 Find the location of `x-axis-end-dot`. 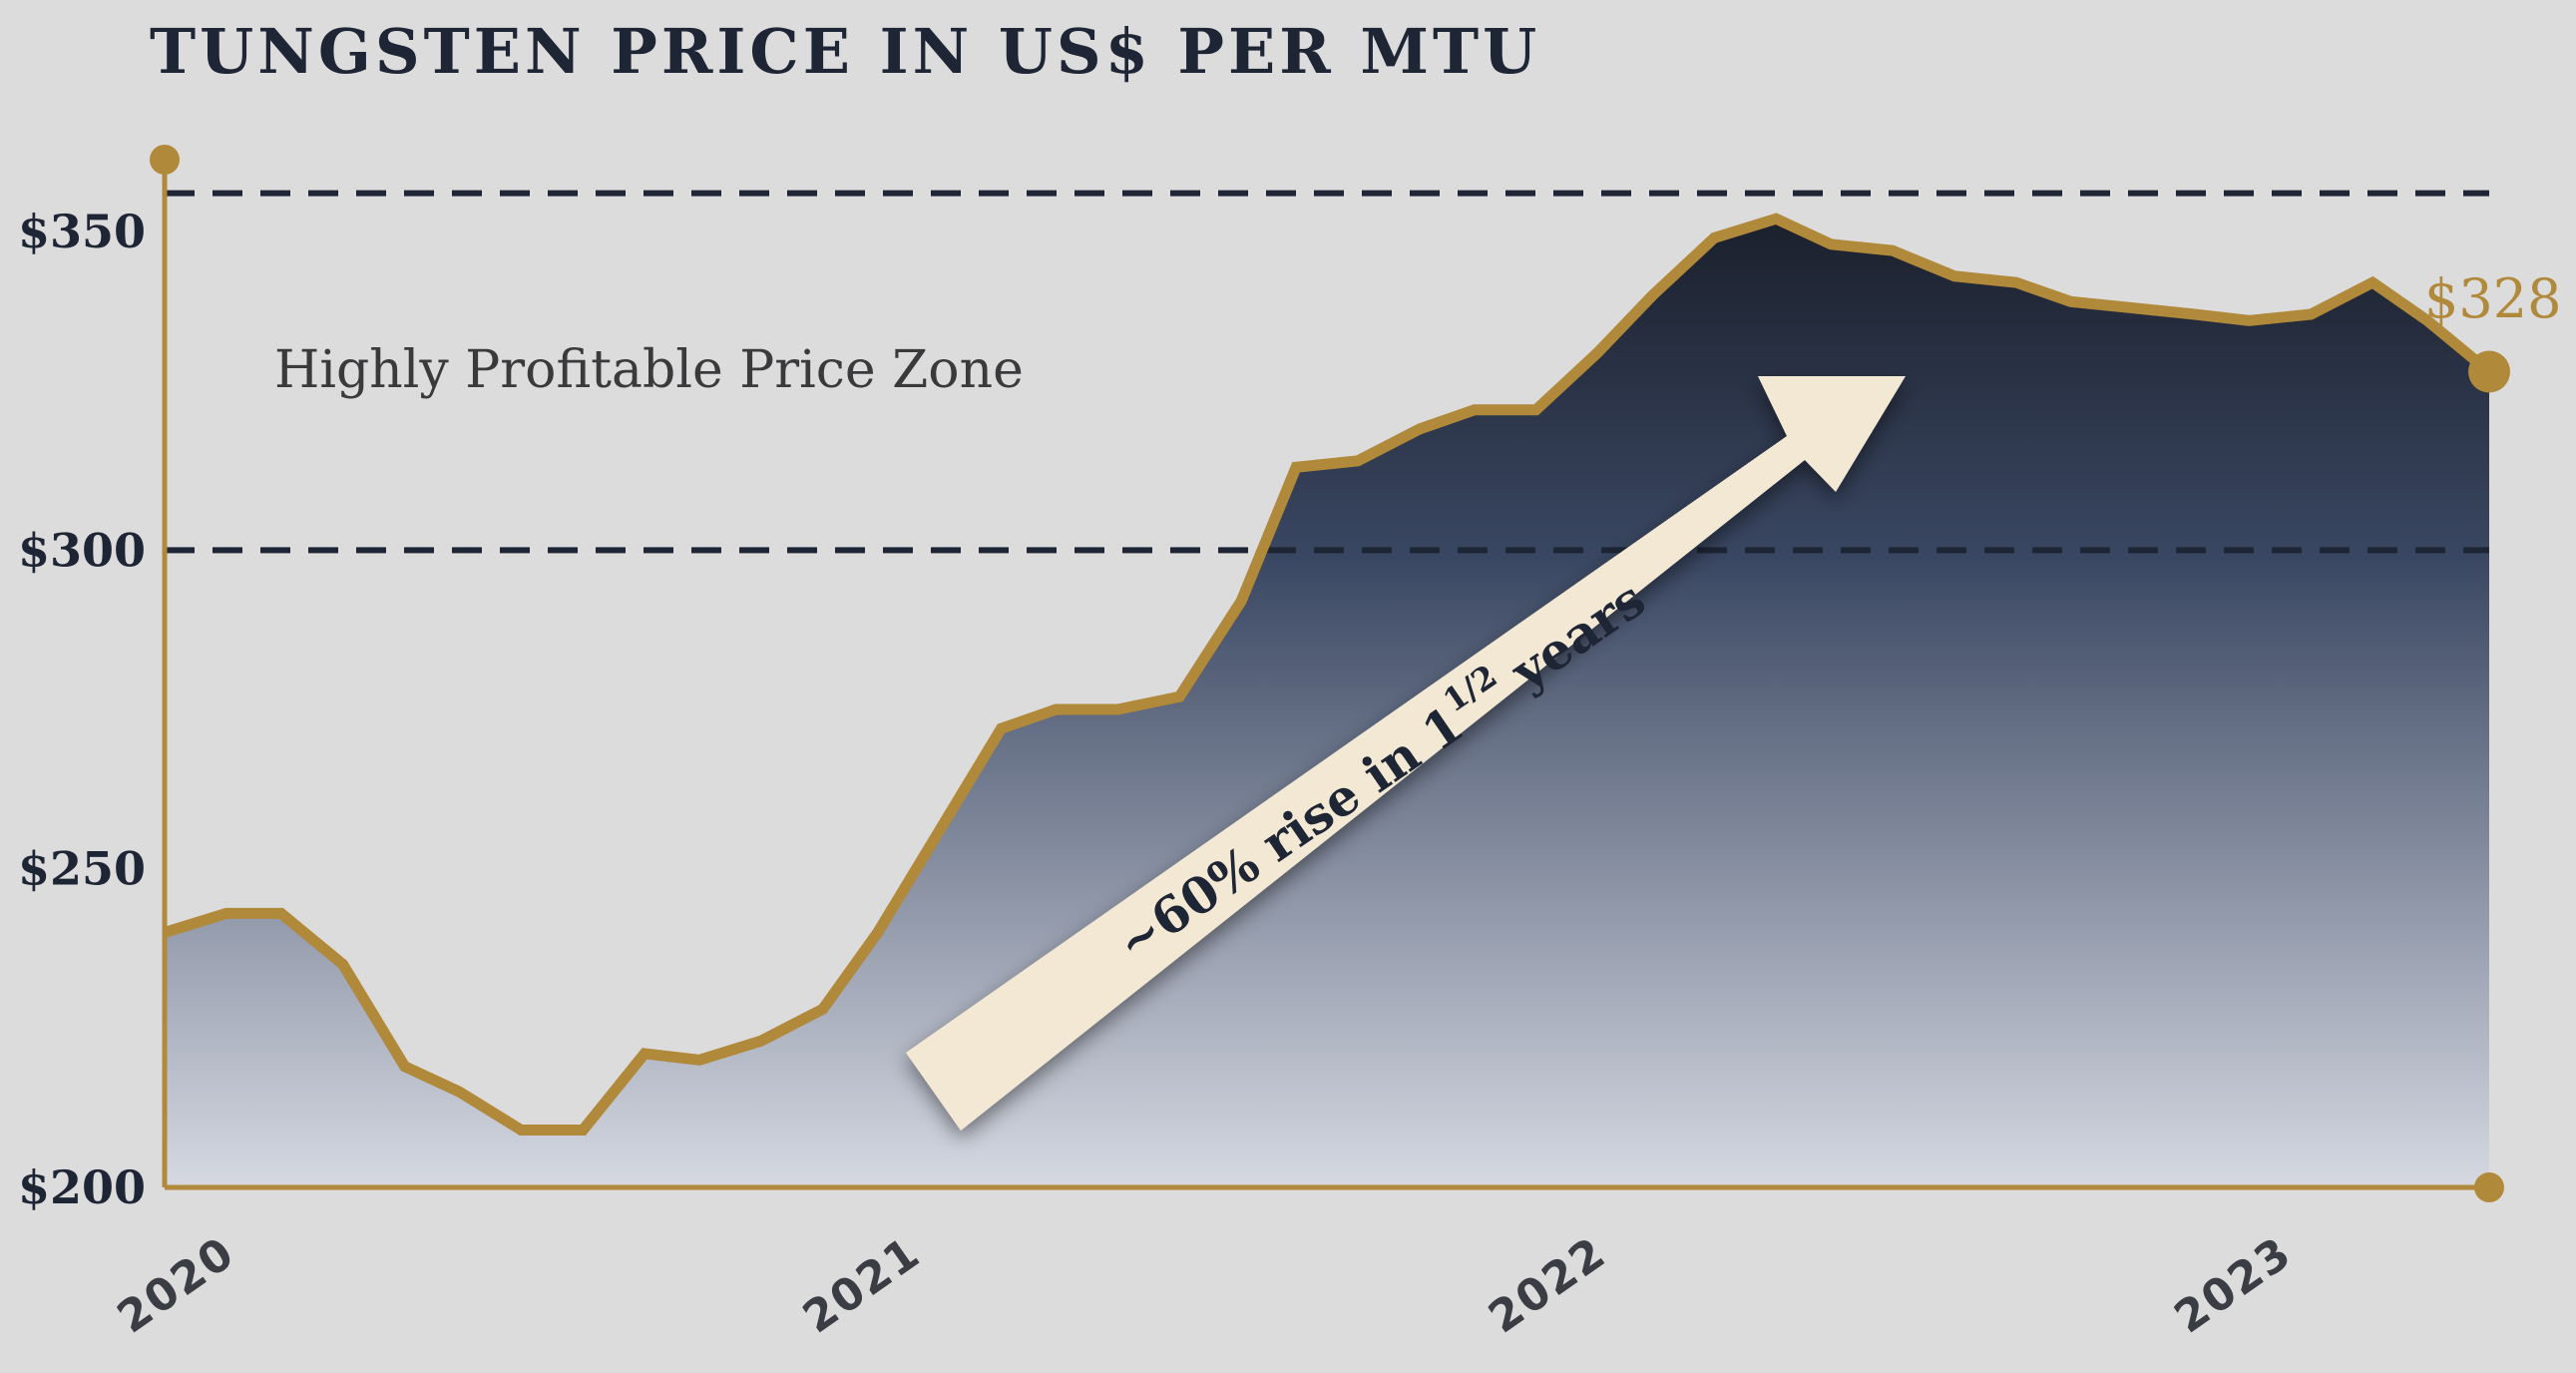

x-axis-end-dot is located at coordinates (2489, 1187).